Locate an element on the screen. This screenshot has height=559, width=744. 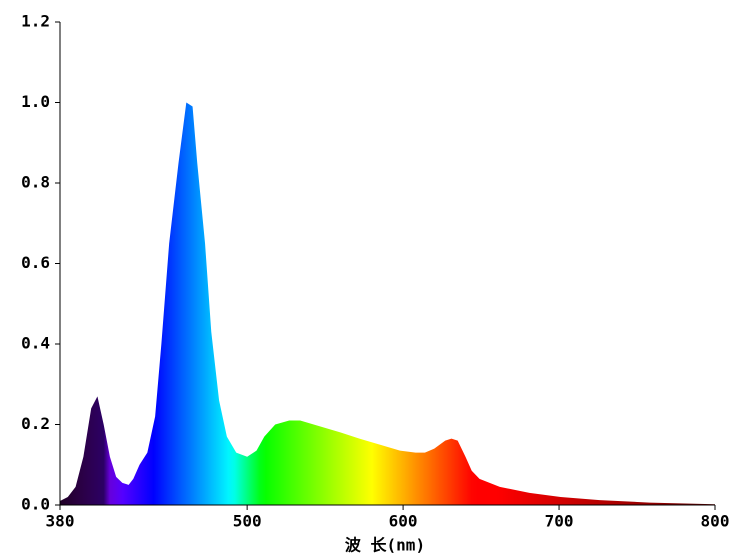
x-tick-label: 380 is located at coordinates (60, 521).